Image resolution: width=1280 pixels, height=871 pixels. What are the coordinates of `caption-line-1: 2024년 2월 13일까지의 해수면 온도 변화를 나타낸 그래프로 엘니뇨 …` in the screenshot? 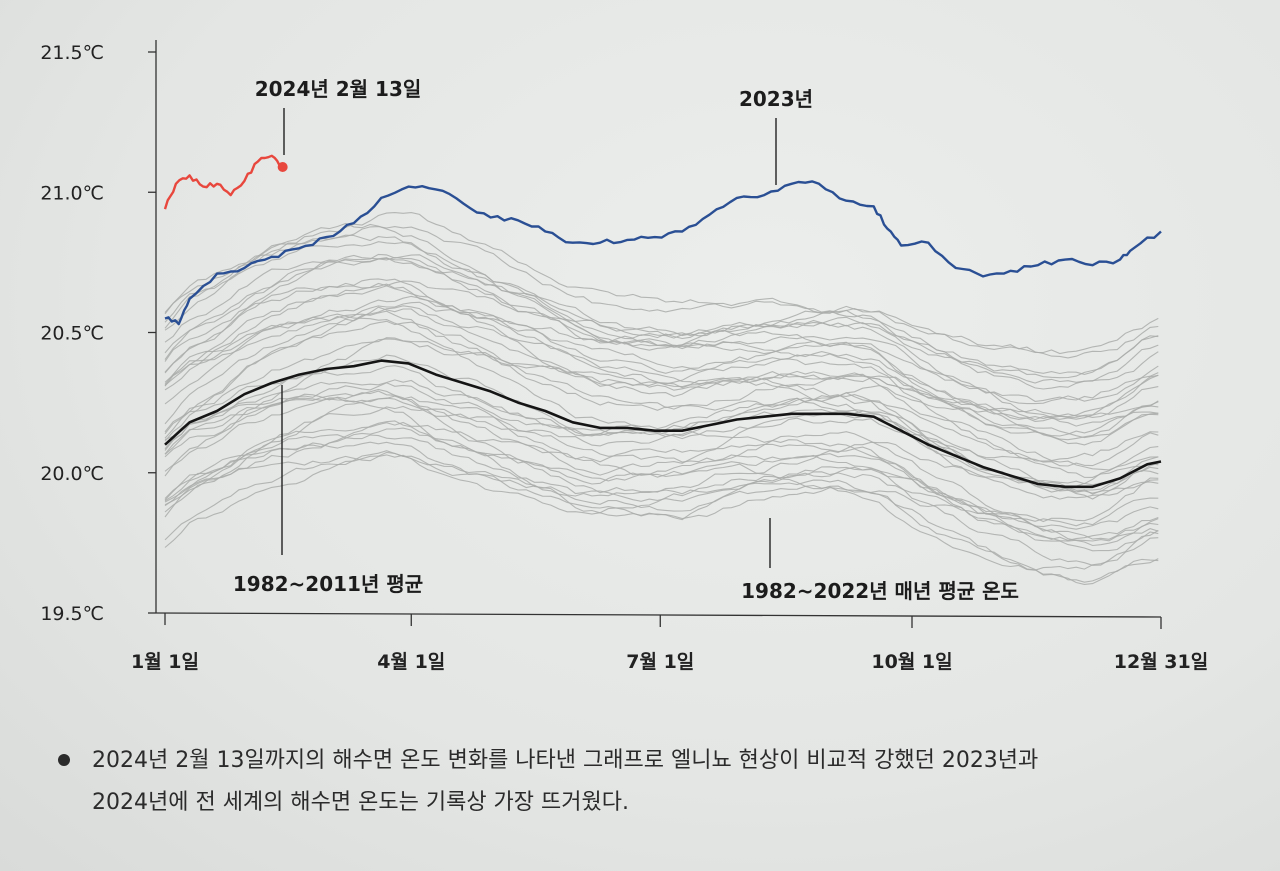 It's located at (565, 760).